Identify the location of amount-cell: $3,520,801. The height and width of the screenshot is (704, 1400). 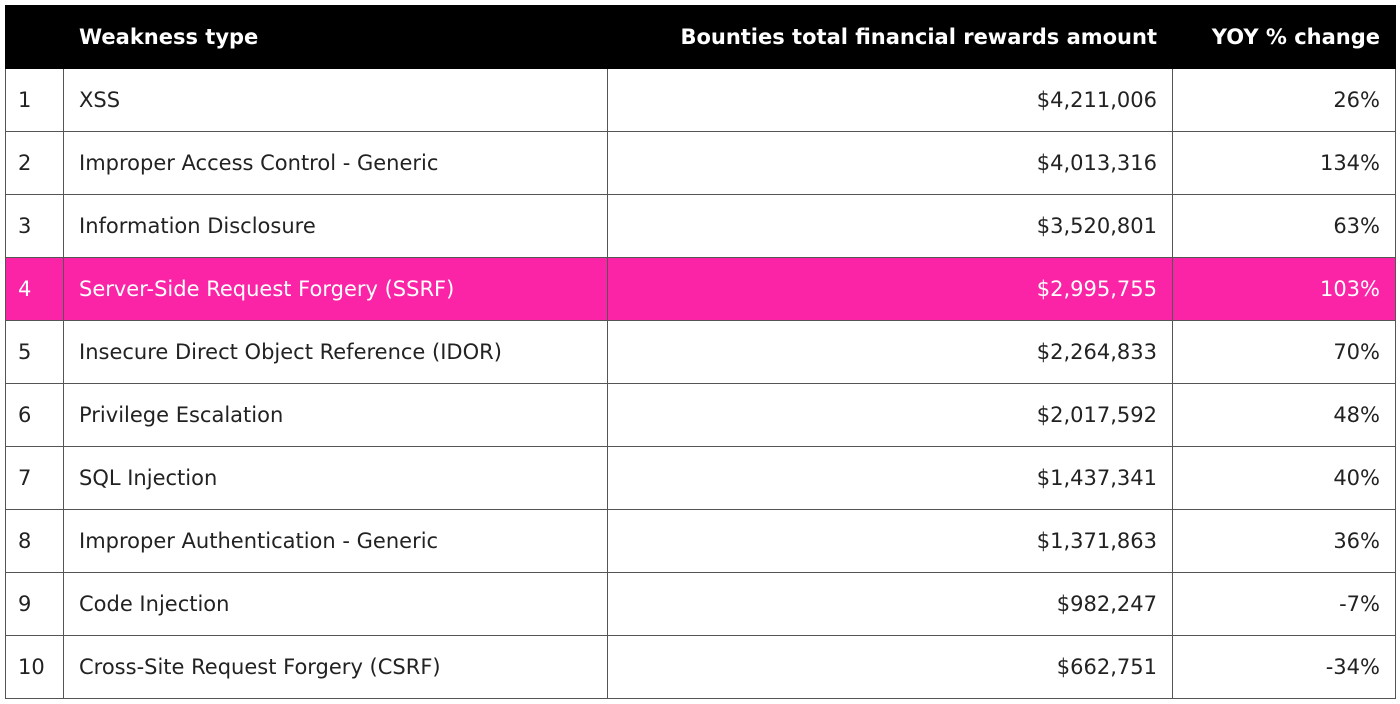
(890, 226).